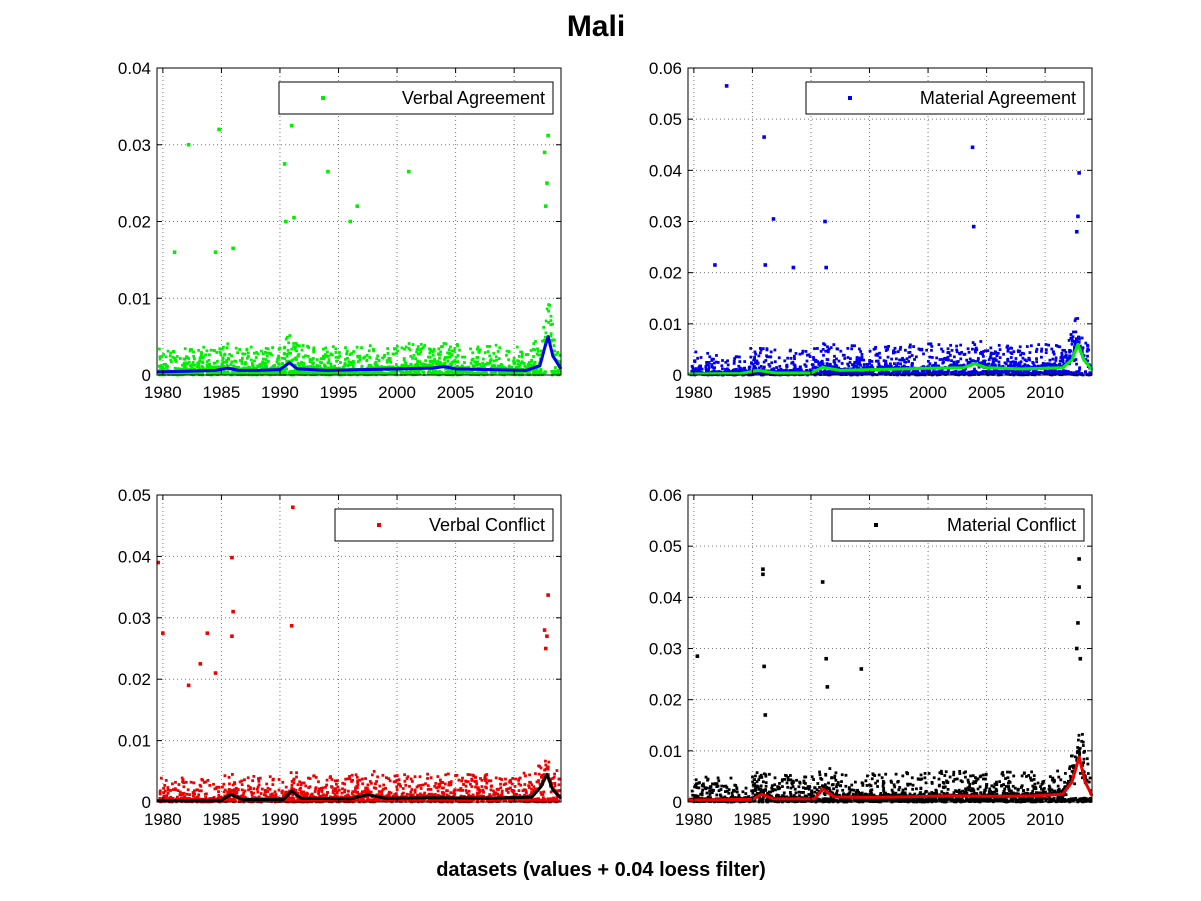 The image size is (1201, 901). Describe the element at coordinates (473, 98) in the screenshot. I see `legend-label: Verbal Agreement` at that location.